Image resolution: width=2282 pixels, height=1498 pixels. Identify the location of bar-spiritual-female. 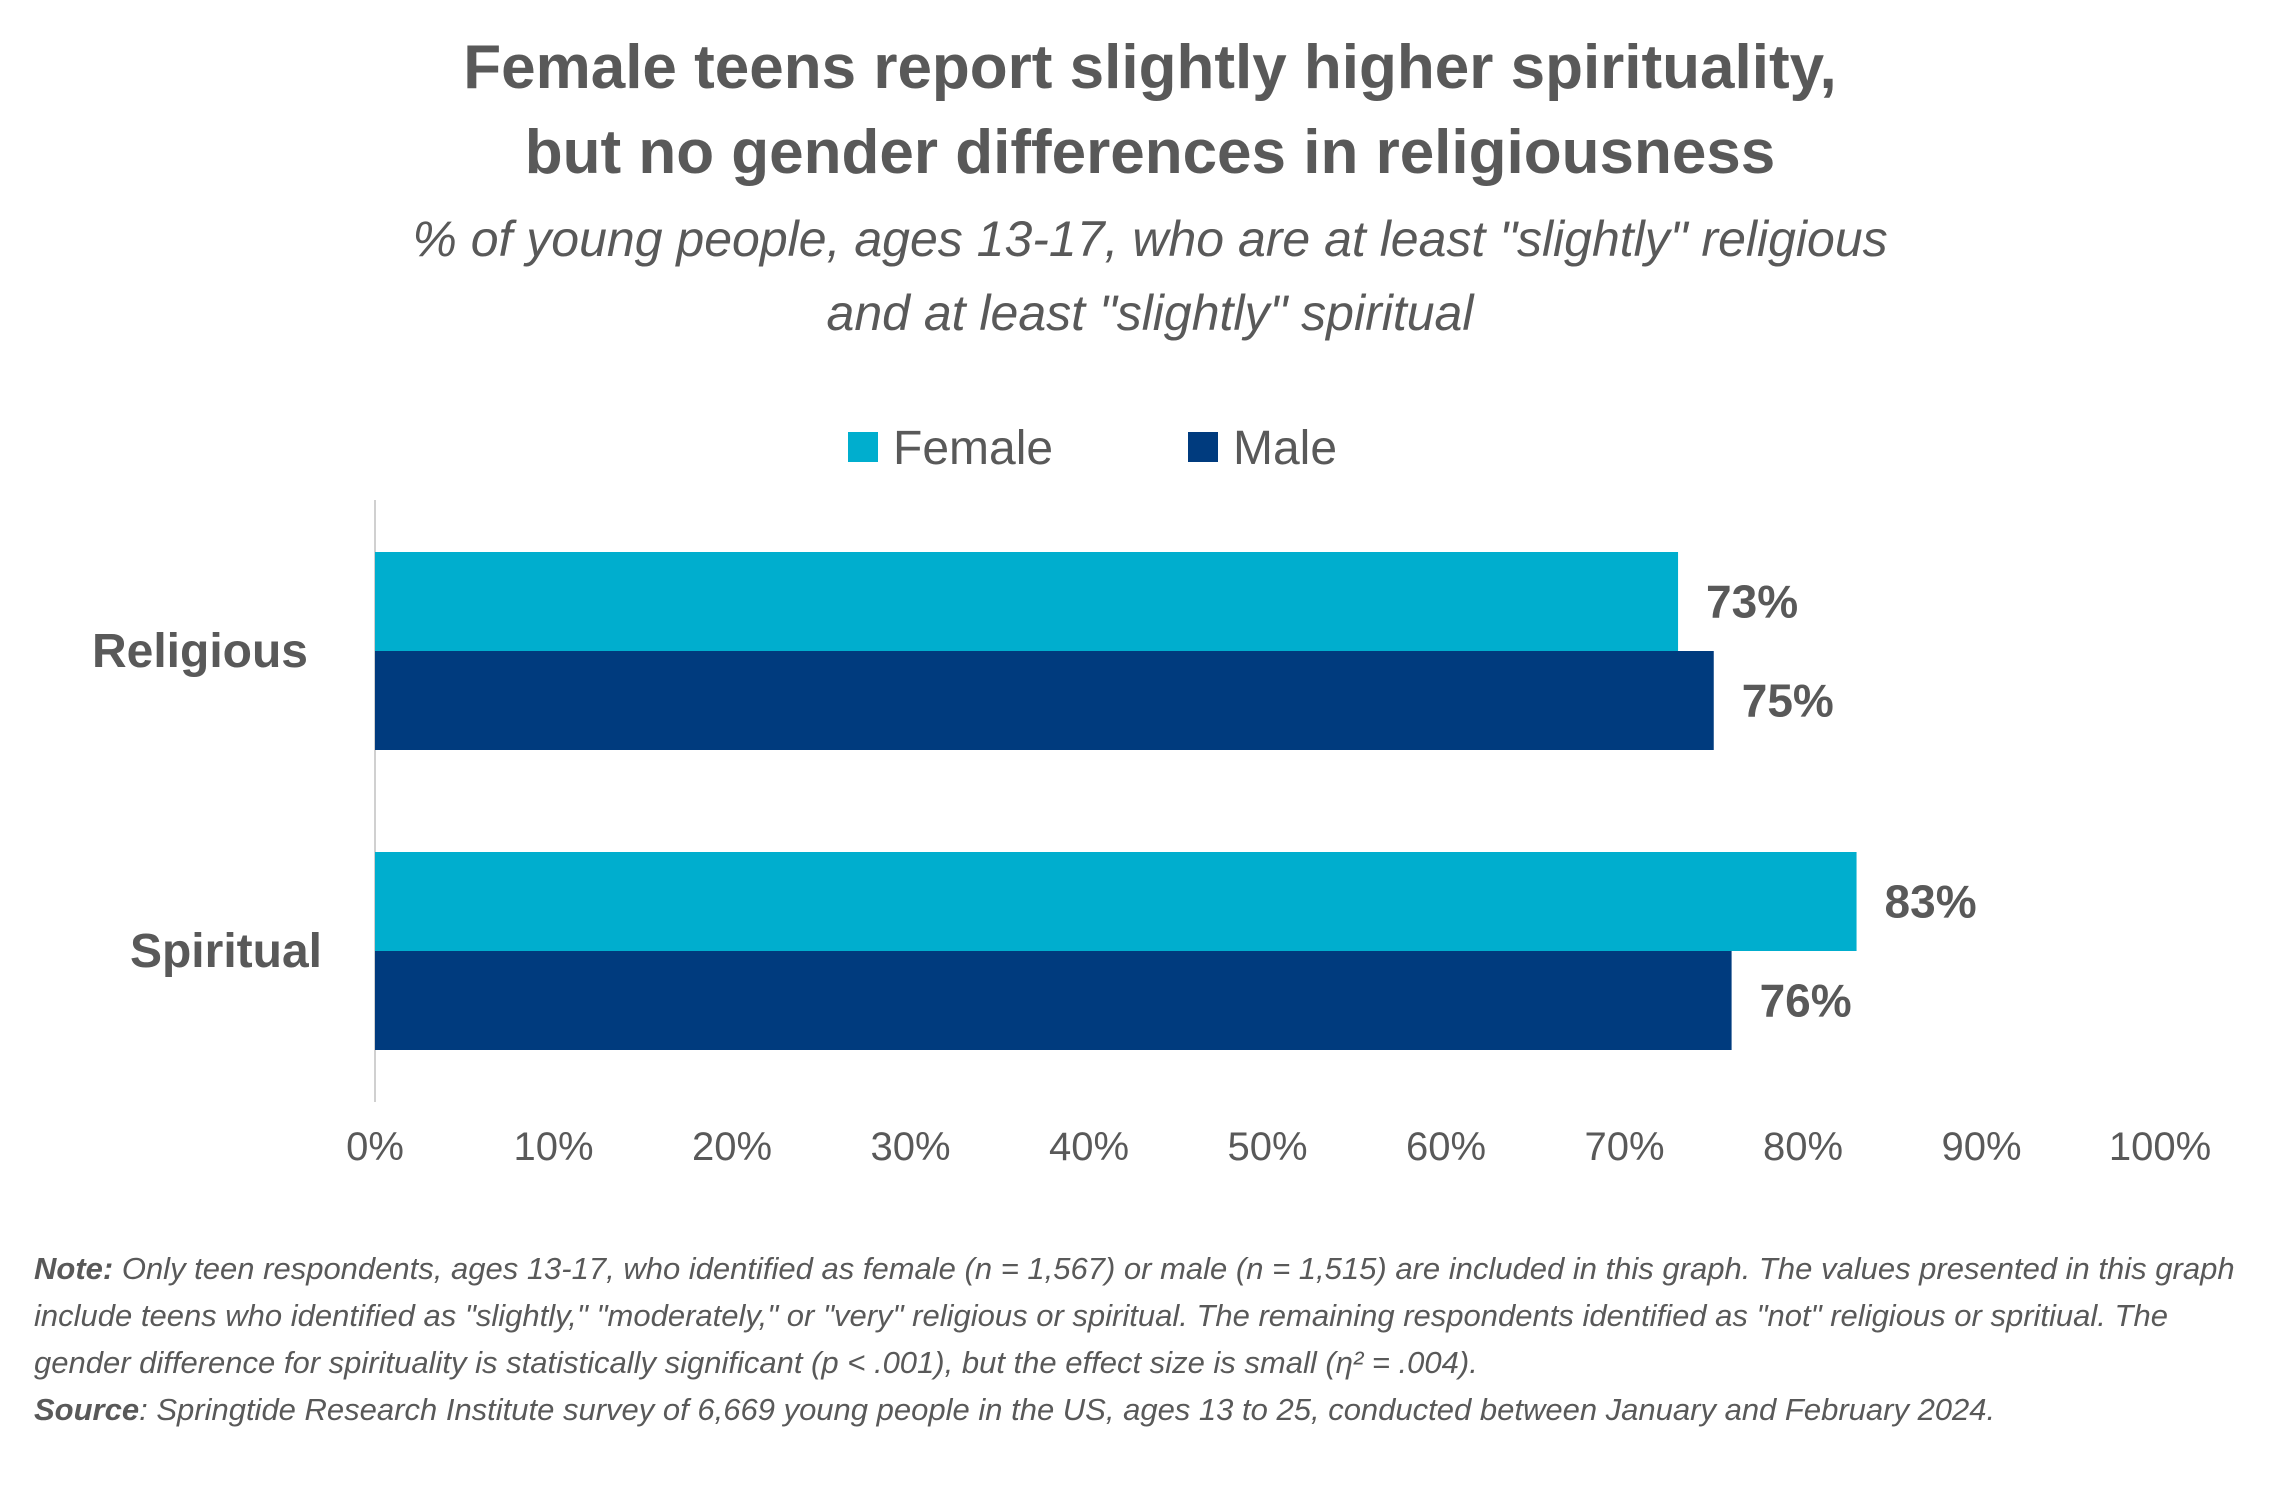
(1116, 901).